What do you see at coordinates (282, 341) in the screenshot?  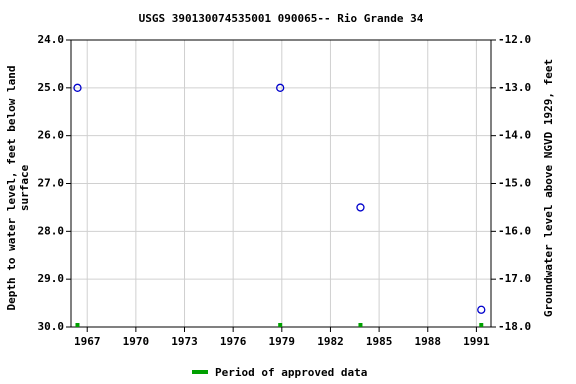 I see `x-tick-label: 1979` at bounding box center [282, 341].